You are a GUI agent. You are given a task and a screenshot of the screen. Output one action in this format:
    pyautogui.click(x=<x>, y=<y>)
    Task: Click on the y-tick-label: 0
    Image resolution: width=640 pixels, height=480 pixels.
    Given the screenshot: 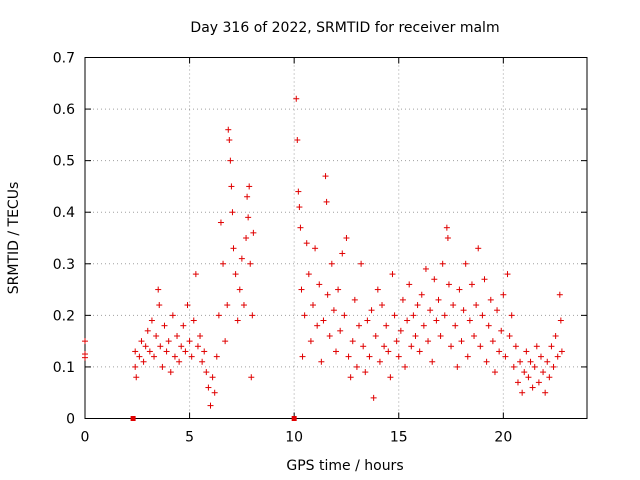 What is the action you would take?
    pyautogui.click(x=70, y=420)
    